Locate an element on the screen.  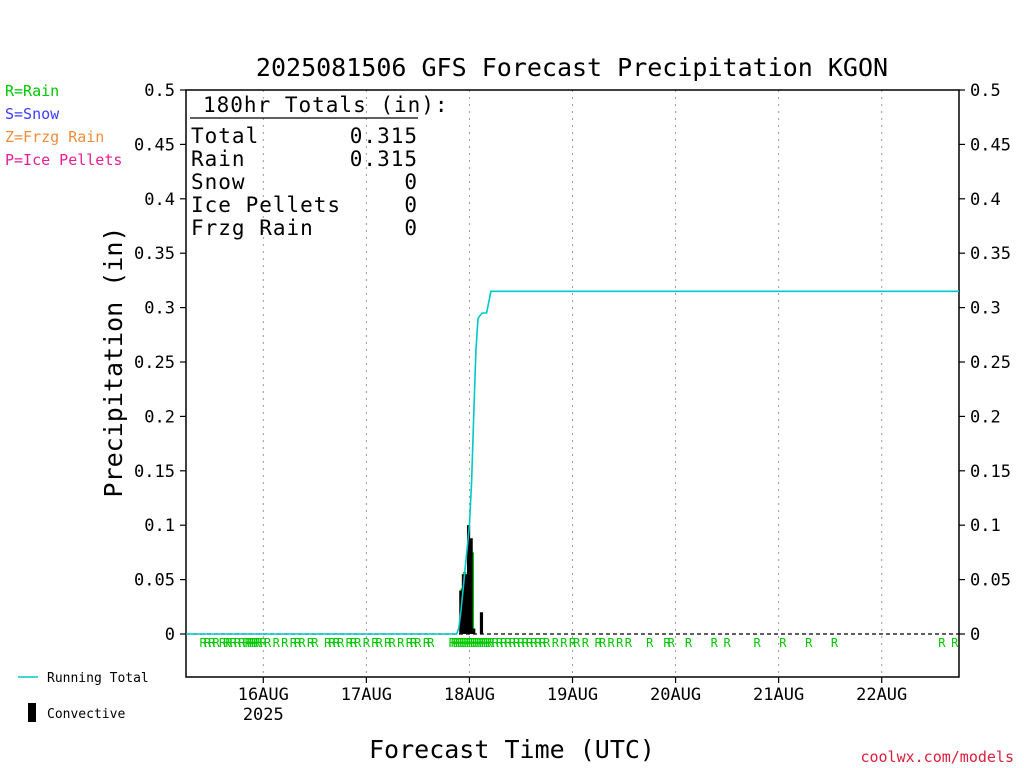
y-tick-label: 0.05 is located at coordinates (154, 581).